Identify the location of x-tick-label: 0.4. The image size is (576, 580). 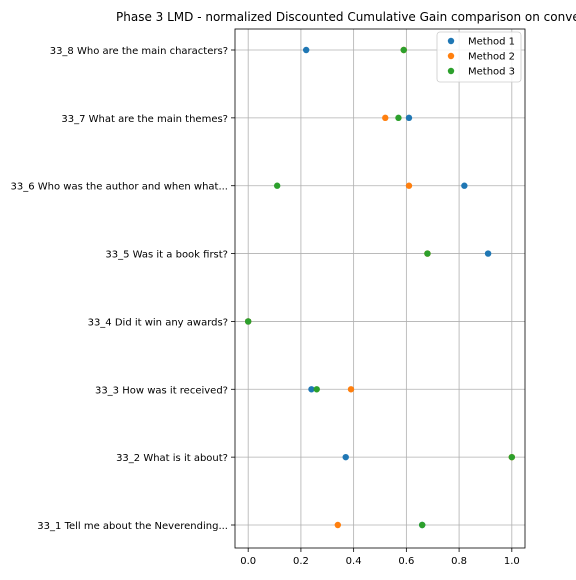
(354, 561).